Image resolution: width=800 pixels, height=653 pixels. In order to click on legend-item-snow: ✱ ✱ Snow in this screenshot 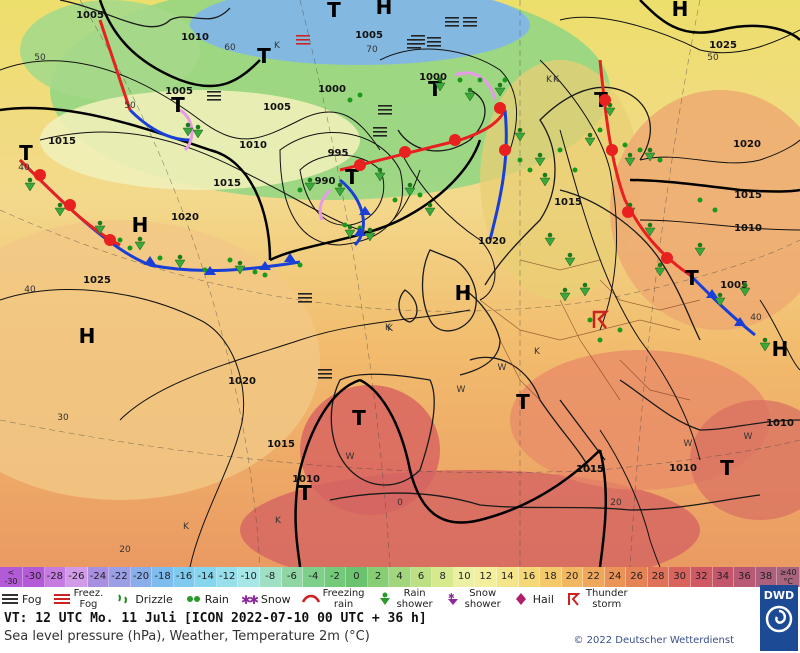, I will do `click(265, 599)`.